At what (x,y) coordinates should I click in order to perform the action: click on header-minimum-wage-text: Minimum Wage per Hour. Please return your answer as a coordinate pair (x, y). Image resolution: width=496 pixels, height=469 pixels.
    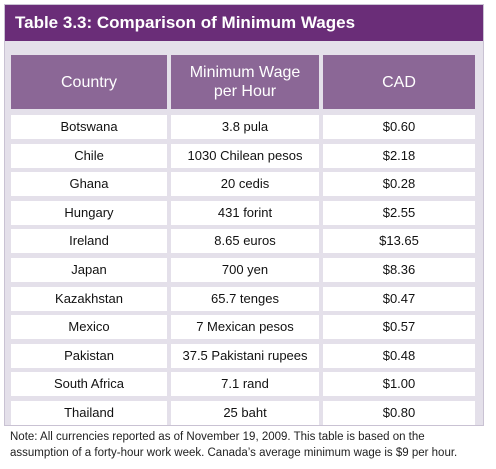
    Looking at the image, I should click on (245, 82).